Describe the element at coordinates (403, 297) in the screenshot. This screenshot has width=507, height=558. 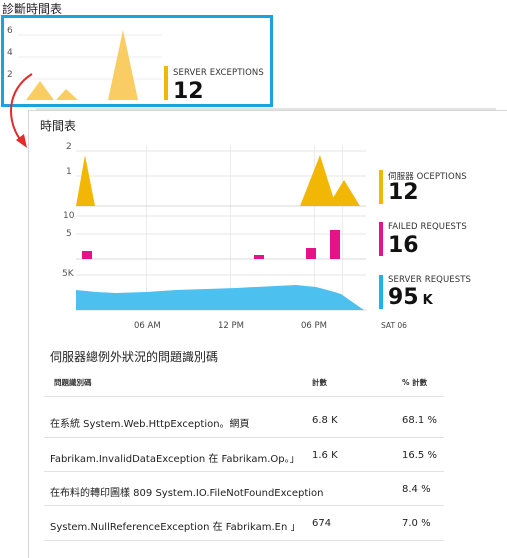
I see `server-requests-value: 95` at that location.